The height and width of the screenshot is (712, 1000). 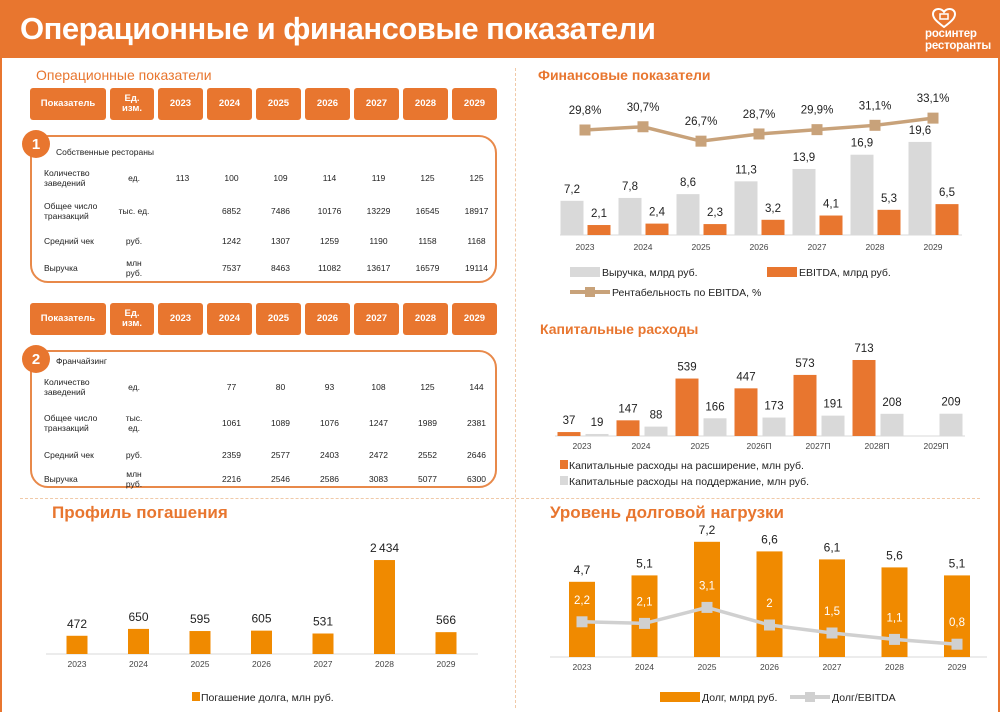 I want to click on cell-value: 113, so click(x=182, y=178).